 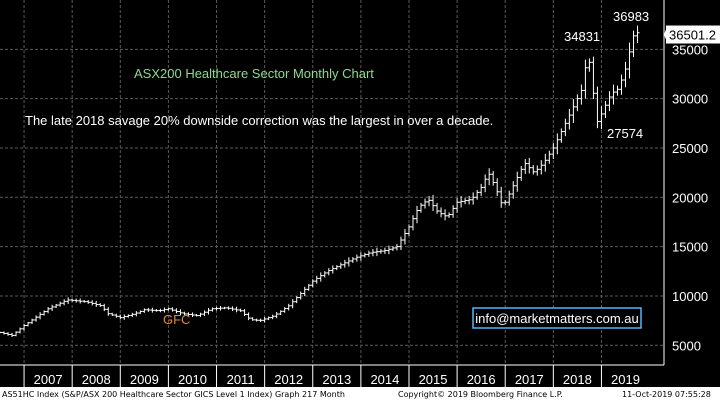 I want to click on x-tick-label: 2014, so click(x=384, y=379).